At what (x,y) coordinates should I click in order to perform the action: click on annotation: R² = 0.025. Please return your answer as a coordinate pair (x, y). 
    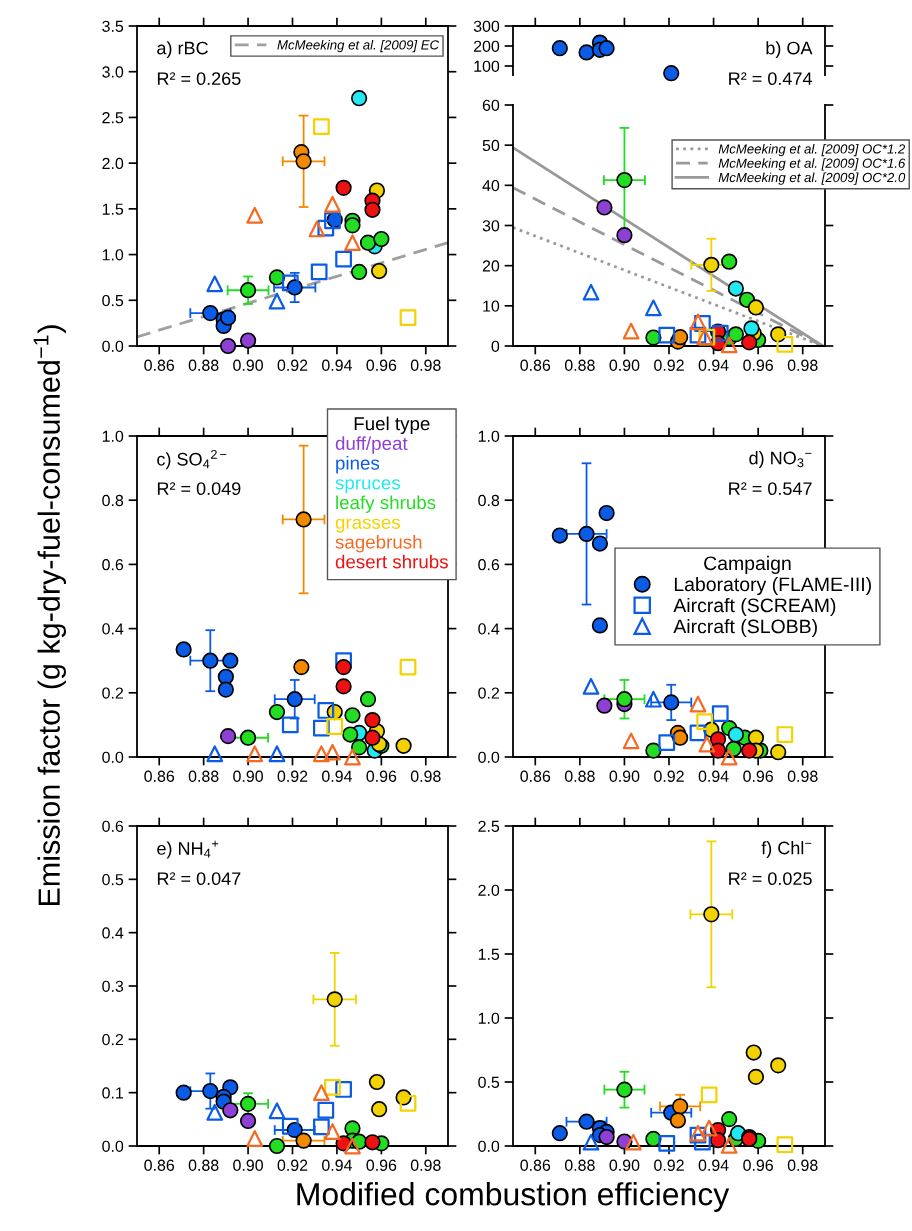
    Looking at the image, I should click on (770, 879).